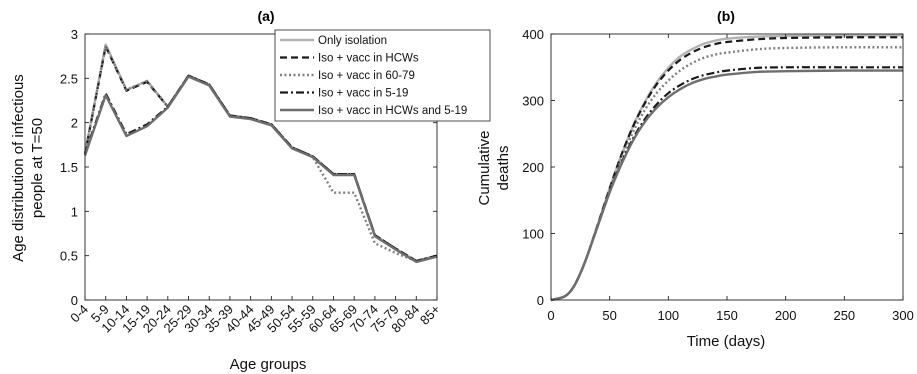  I want to click on panel-a-title: (a), so click(265, 16).